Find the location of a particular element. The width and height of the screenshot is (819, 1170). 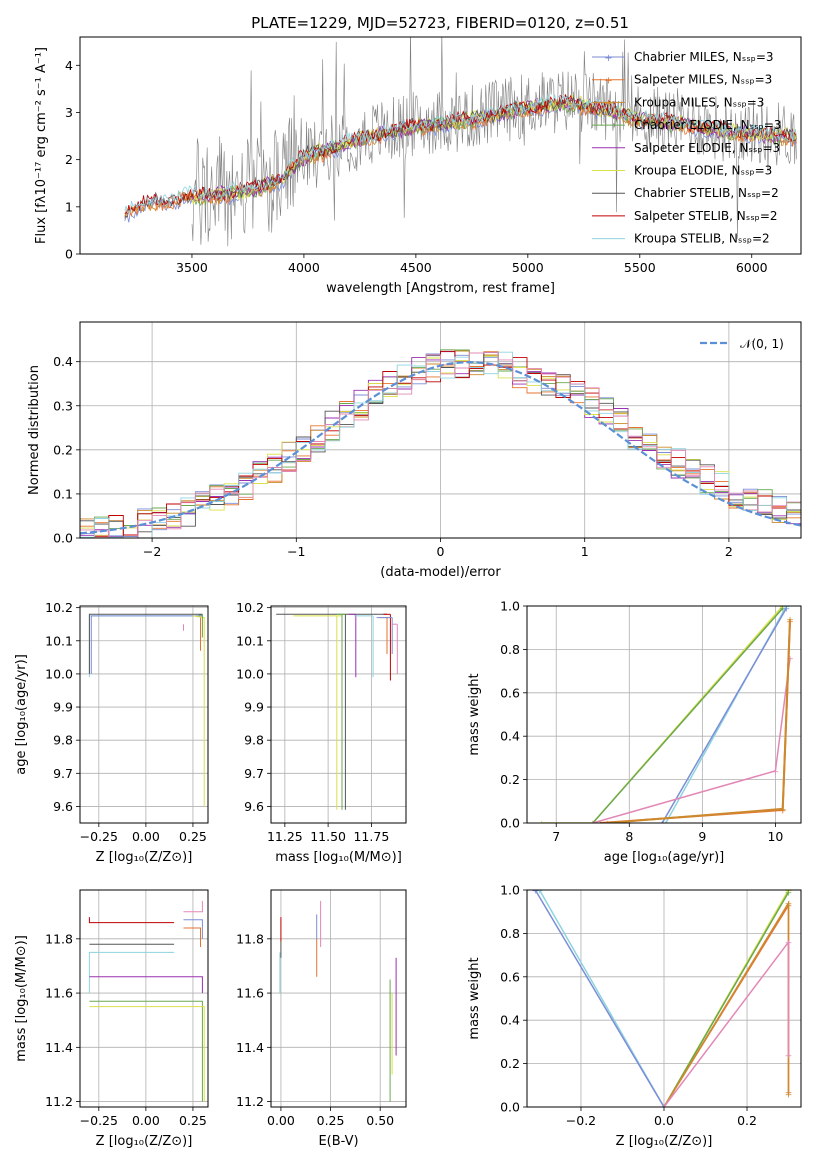

x-tick-label: −0.2 is located at coordinates (581, 1120).